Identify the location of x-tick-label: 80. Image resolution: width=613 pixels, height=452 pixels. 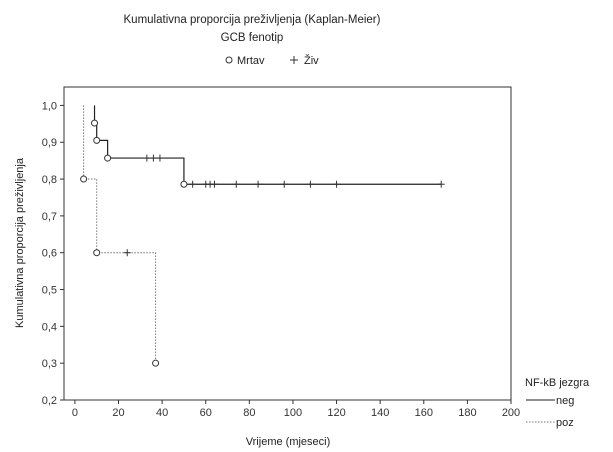
(249, 413).